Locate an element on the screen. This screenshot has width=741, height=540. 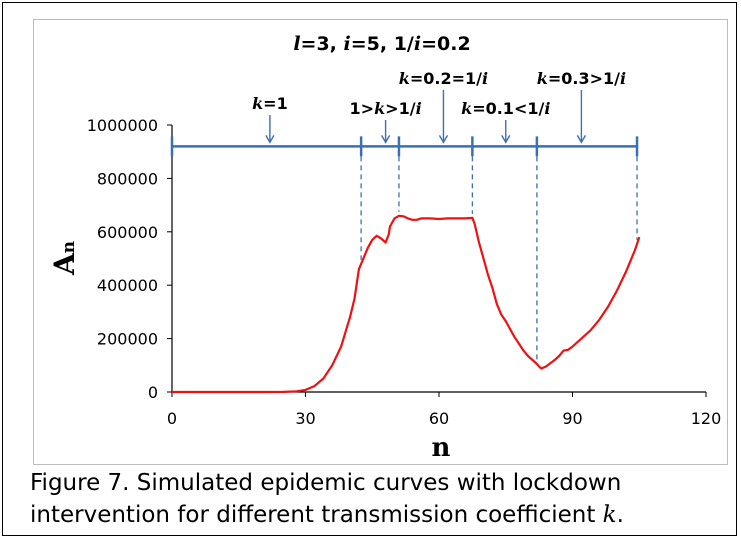
x-tick-label: 120 is located at coordinates (706, 418).